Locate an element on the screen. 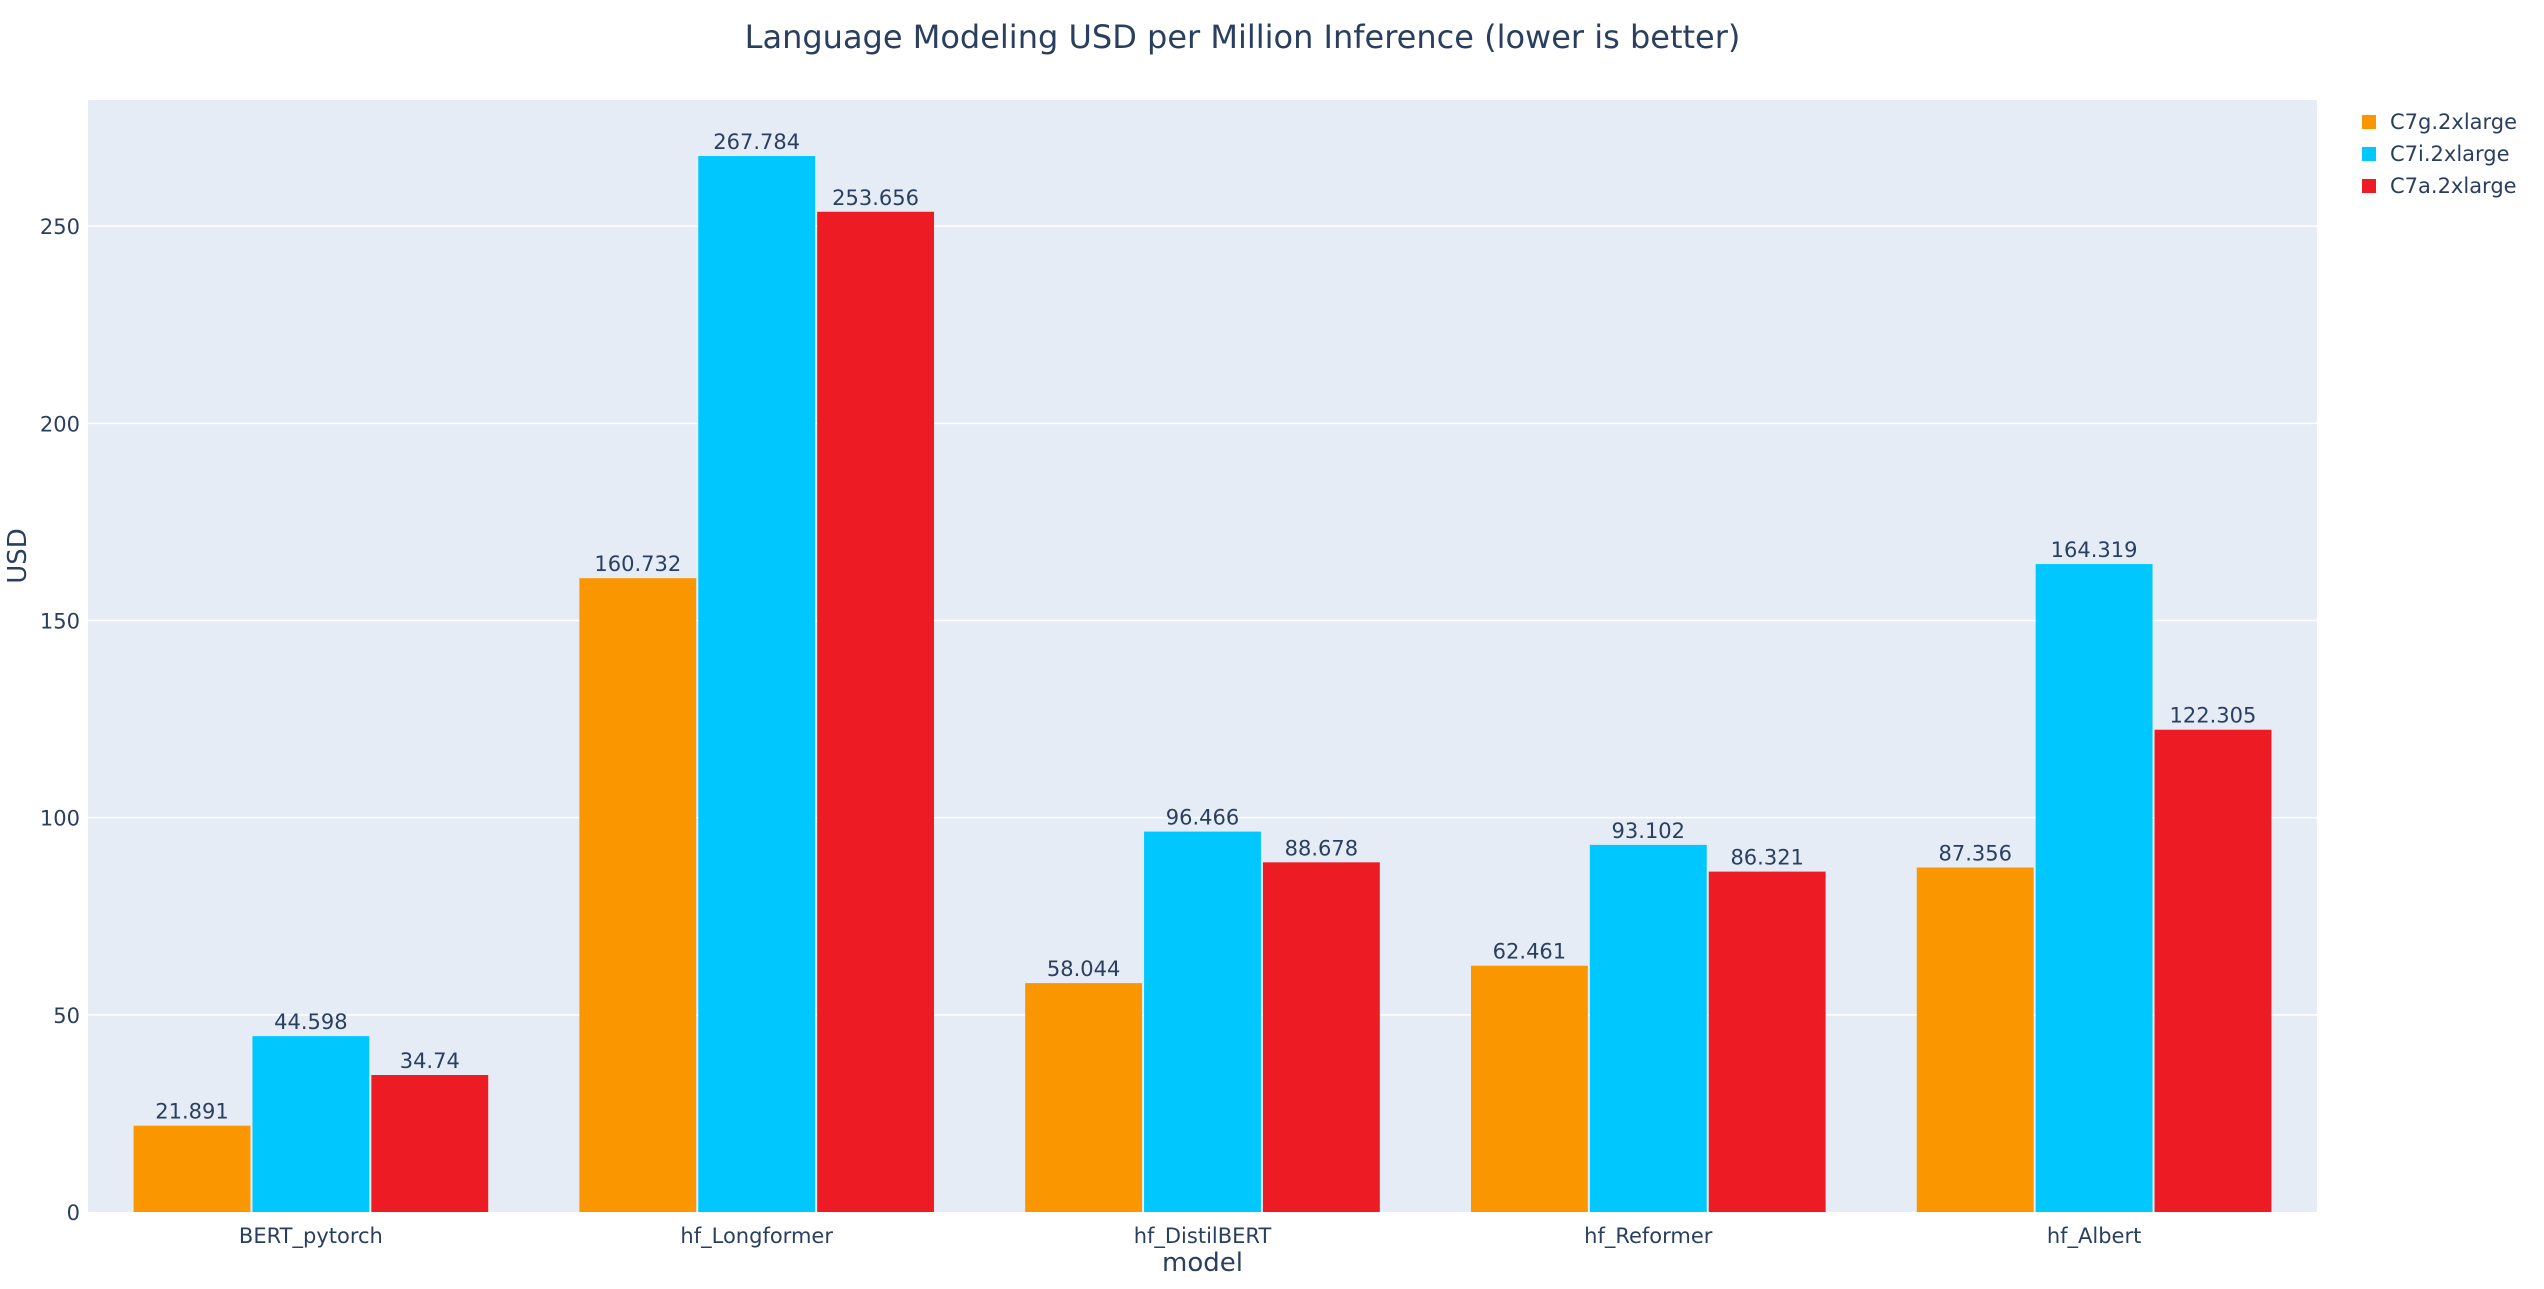  data-label: 93.102 is located at coordinates (1648, 831).